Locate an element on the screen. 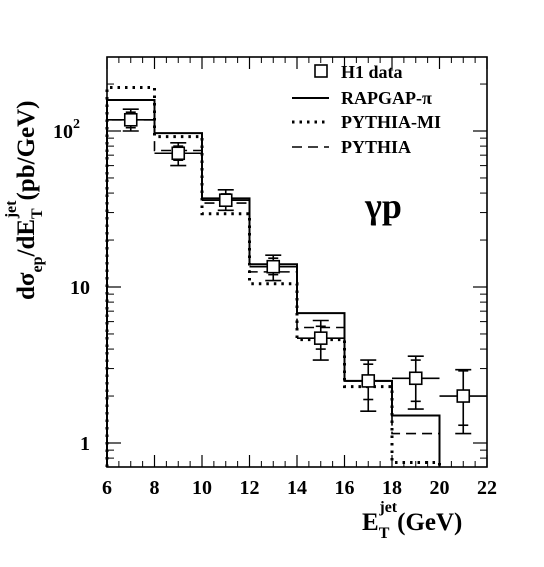  legend-entry: PYTHIA-MI is located at coordinates (366, 122).